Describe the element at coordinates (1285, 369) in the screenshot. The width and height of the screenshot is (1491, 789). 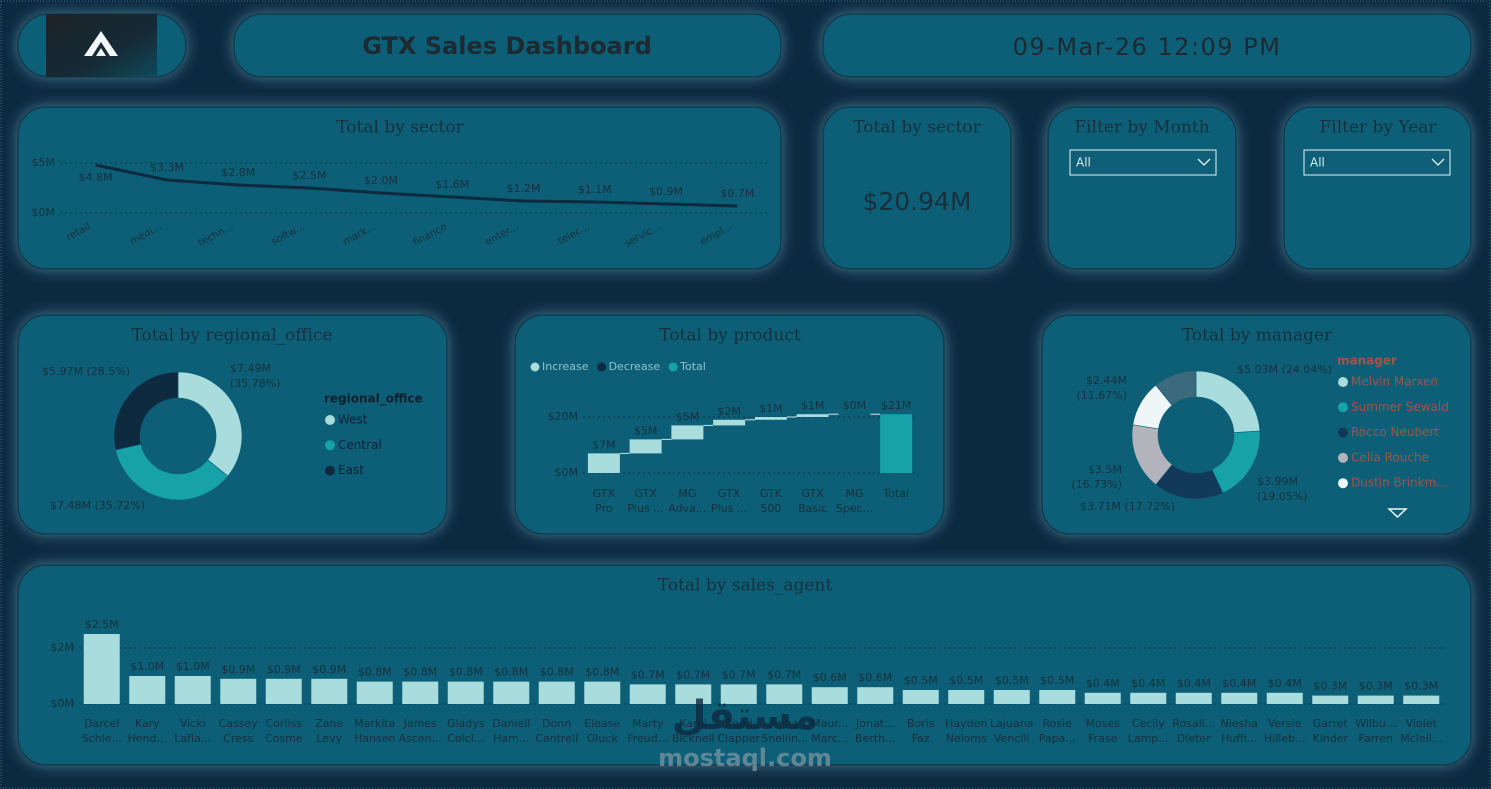
I see `data-label: $5.03M (24.04%)` at that location.